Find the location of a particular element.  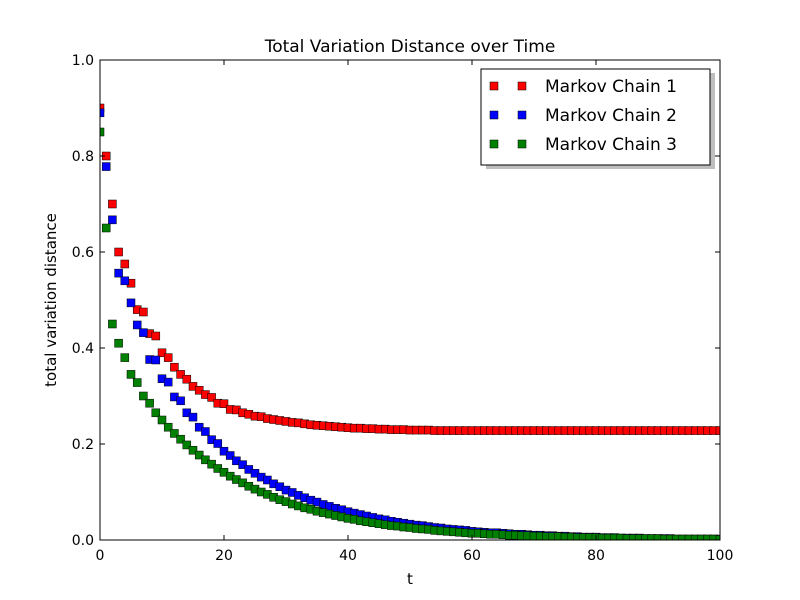

x-tick-label: 0 is located at coordinates (100, 556).